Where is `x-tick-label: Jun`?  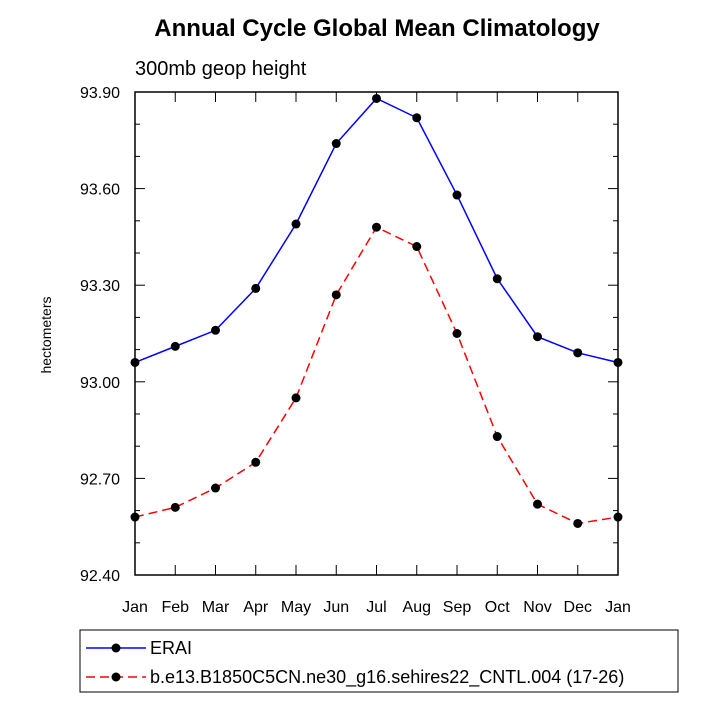 x-tick-label: Jun is located at coordinates (336, 607).